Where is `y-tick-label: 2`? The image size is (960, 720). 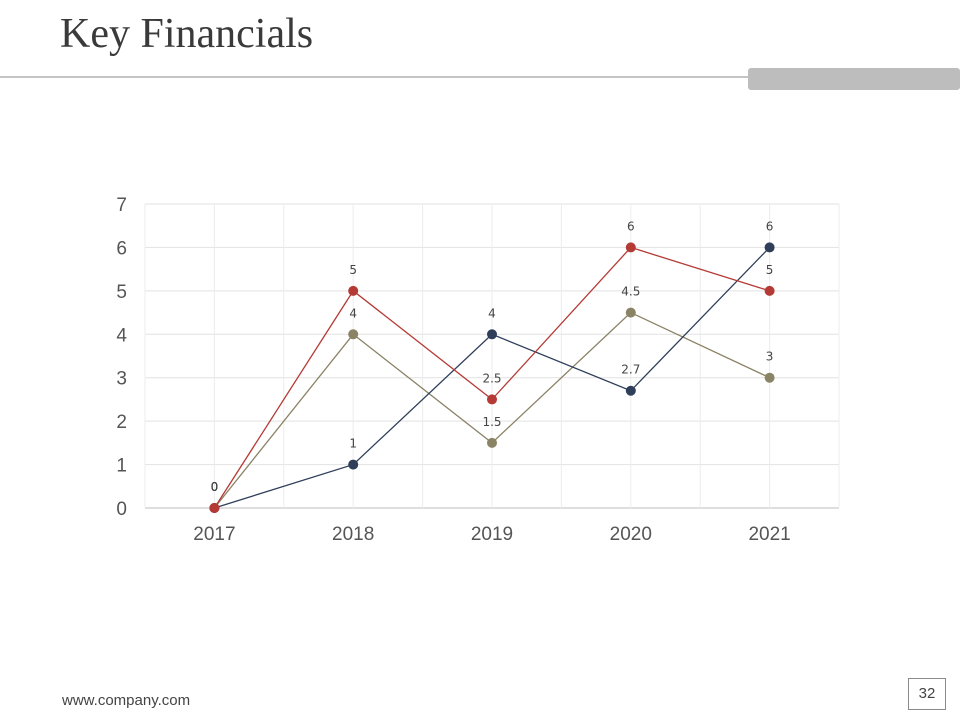 y-tick-label: 2 is located at coordinates (121, 422).